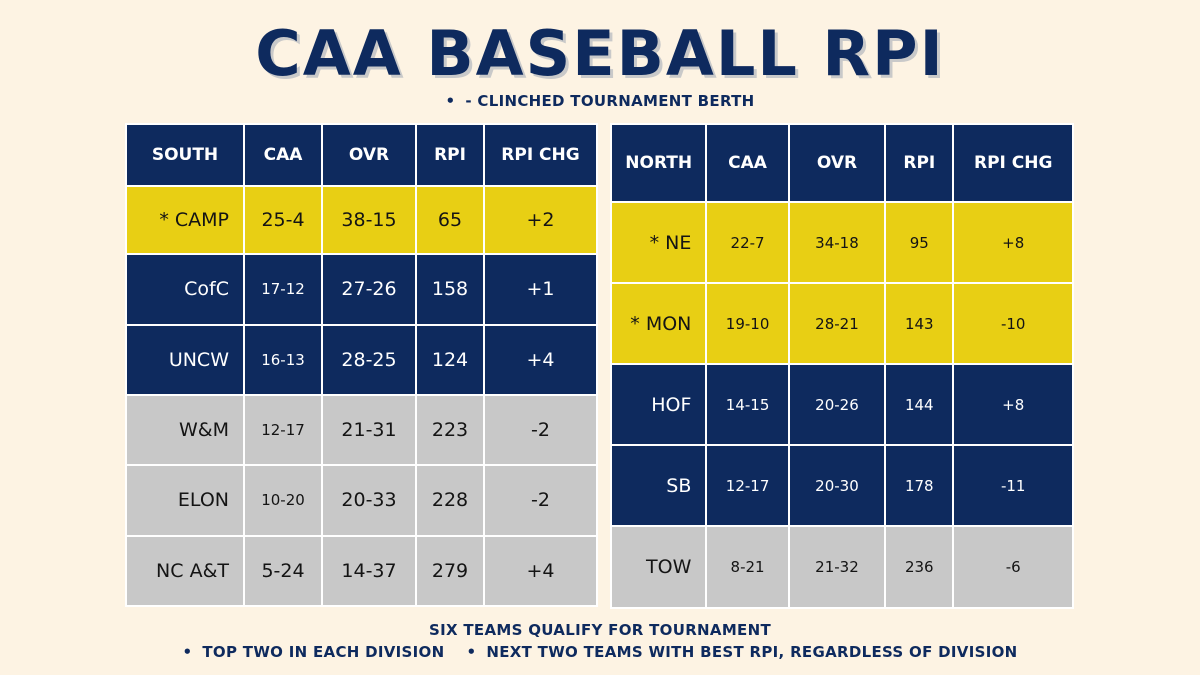 The image size is (1200, 675). Describe the element at coordinates (369, 220) in the screenshot. I see `overall-record: 38-15` at that location.